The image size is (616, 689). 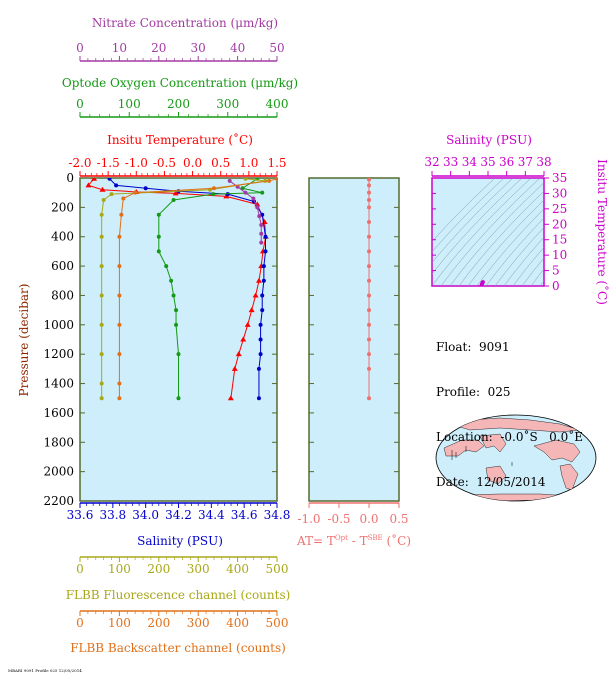 What do you see at coordinates (487, 162) in the screenshot?
I see `ts-salinity-tick-label: 35` at bounding box center [487, 162].